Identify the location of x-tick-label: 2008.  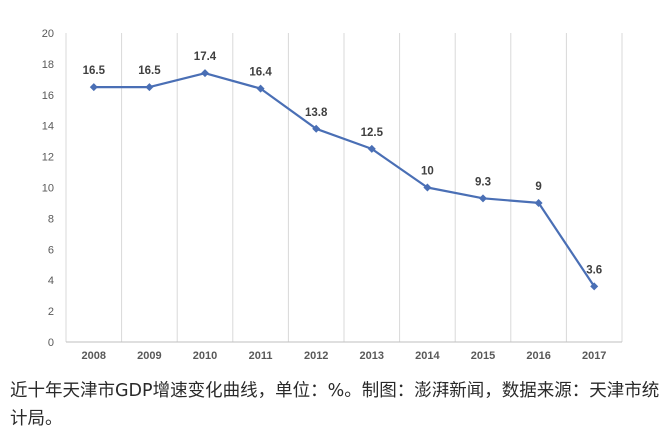
(94, 356).